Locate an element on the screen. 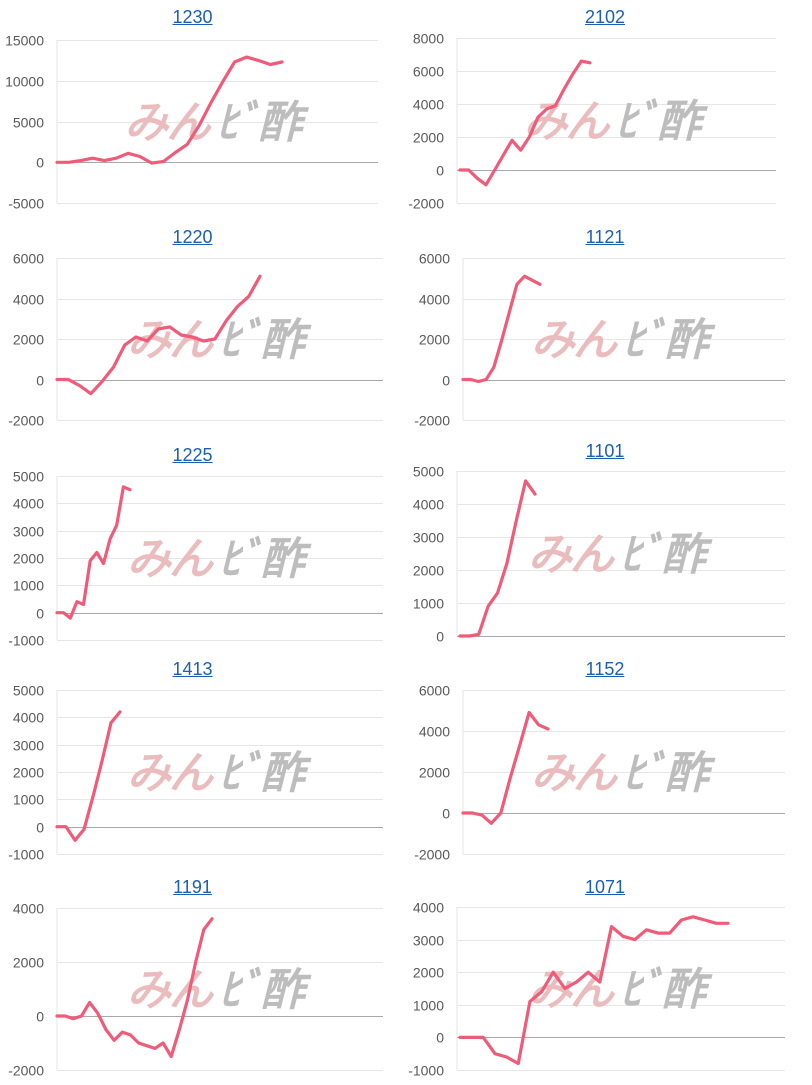 This screenshot has height=1085, width=812. chart-title-link: 1413 is located at coordinates (192, 669).